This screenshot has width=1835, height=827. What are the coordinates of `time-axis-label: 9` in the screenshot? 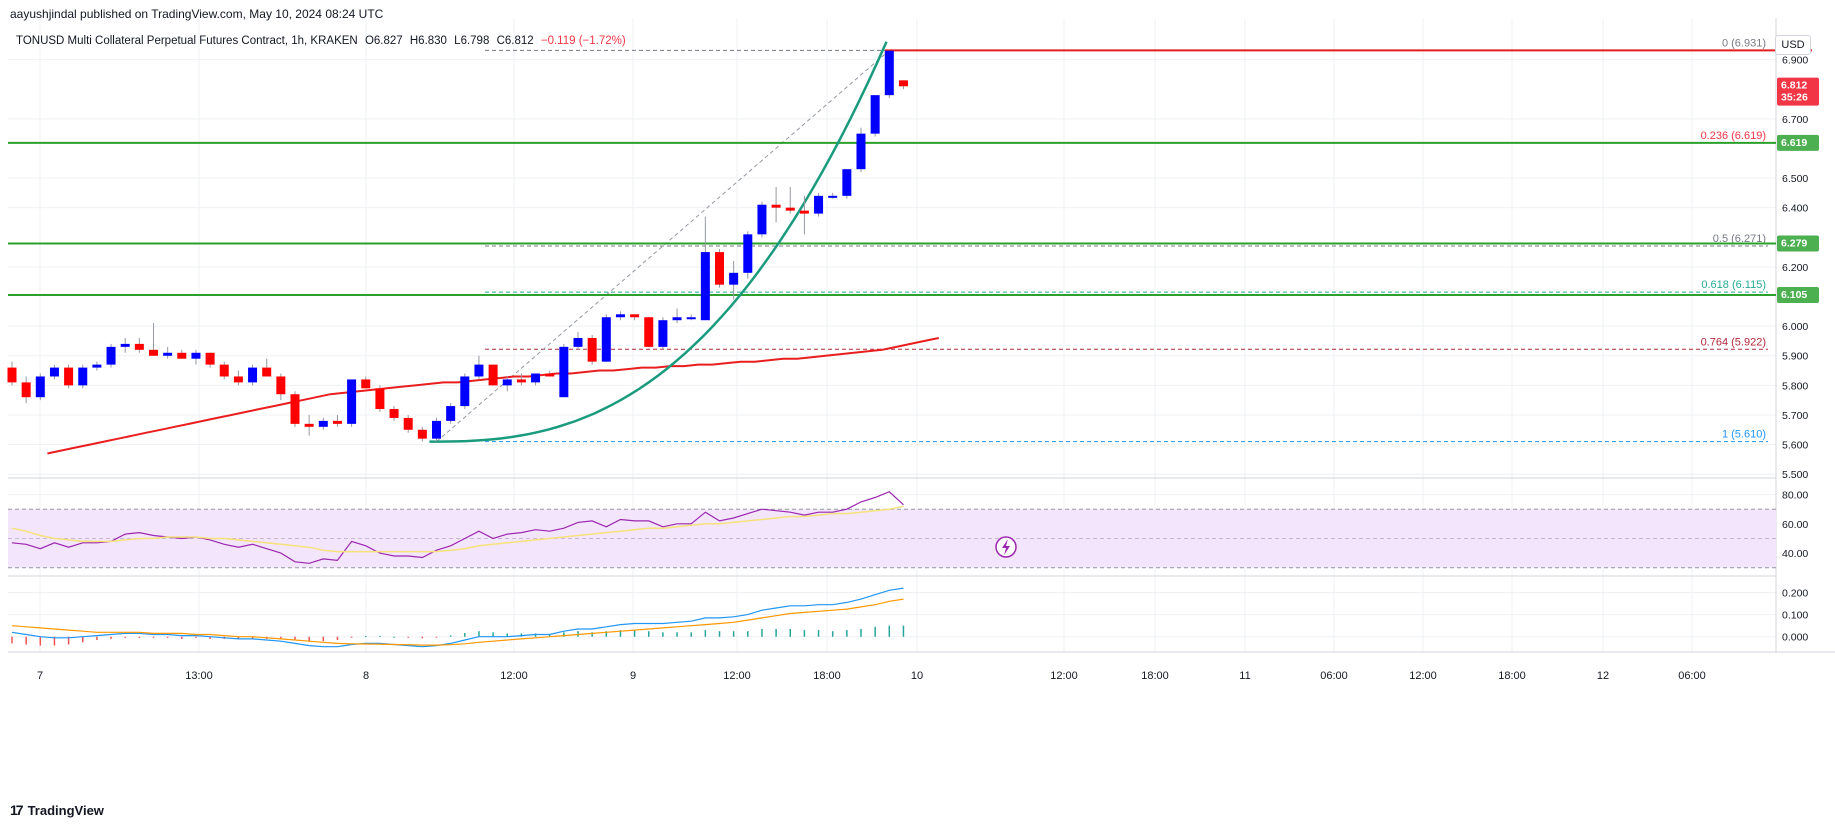 It's located at (633, 676).